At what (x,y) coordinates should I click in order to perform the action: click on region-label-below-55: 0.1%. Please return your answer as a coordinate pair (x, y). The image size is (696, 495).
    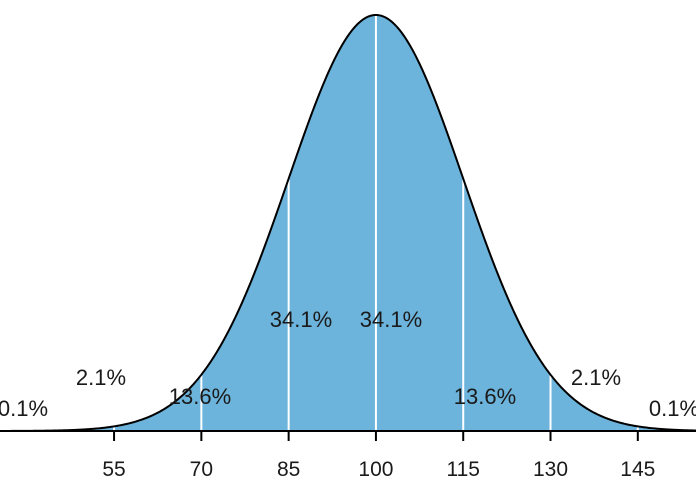
    Looking at the image, I should click on (24, 408).